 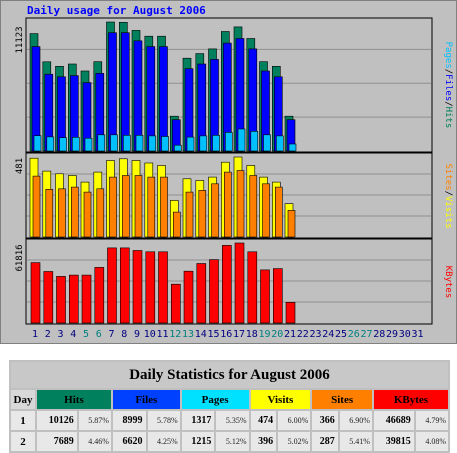 I want to click on day-label-3: 3, so click(x=60, y=334).